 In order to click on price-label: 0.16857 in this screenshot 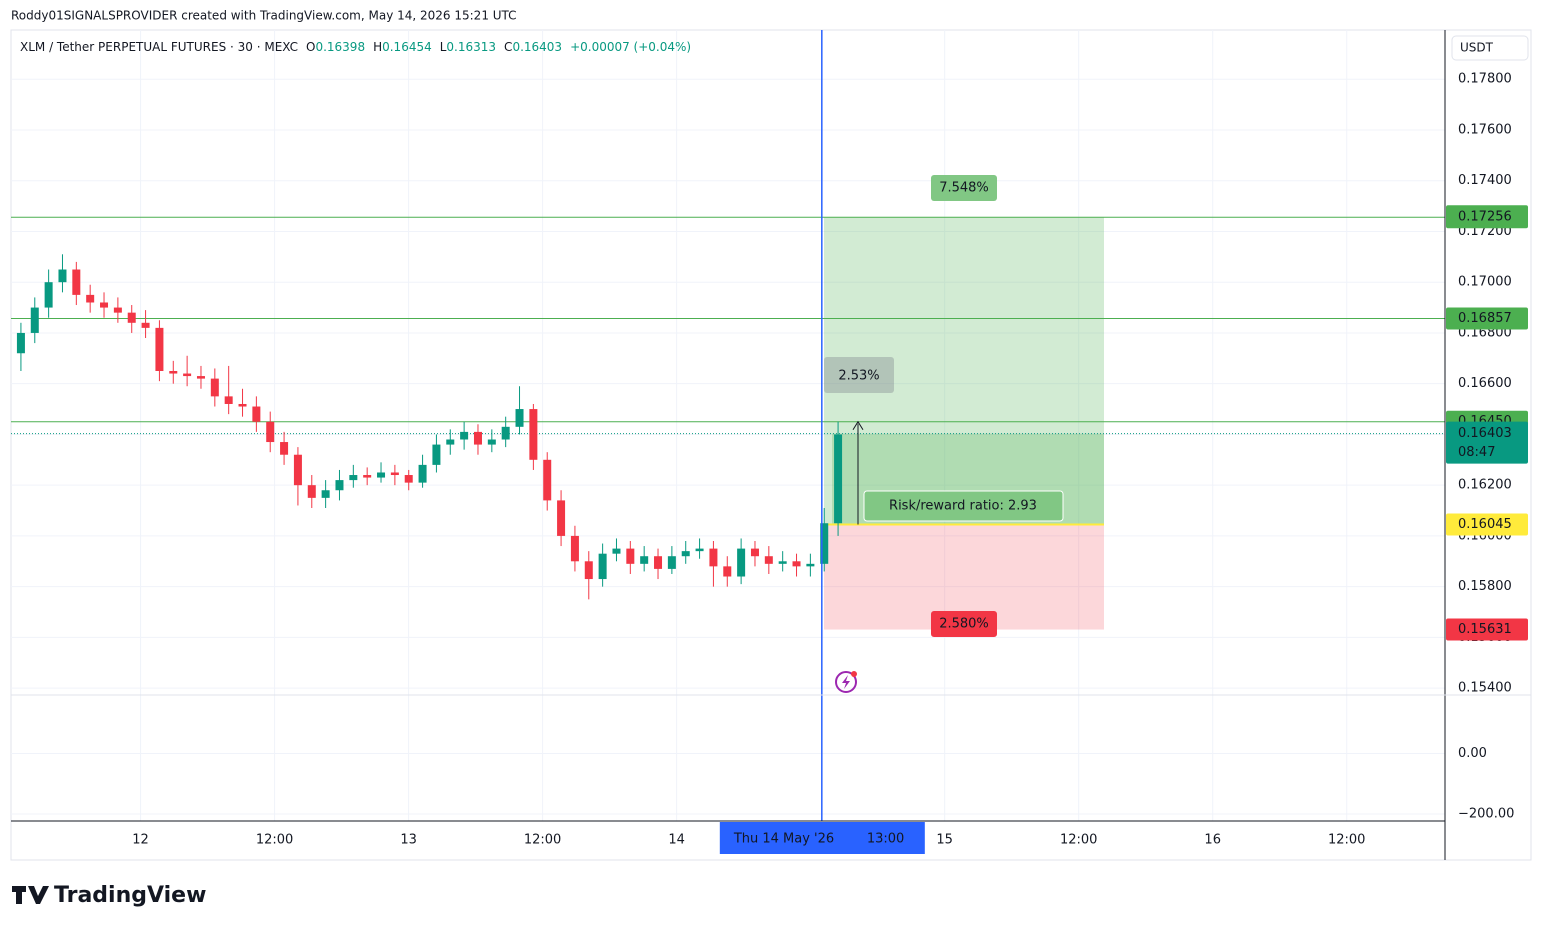, I will do `click(1485, 318)`.